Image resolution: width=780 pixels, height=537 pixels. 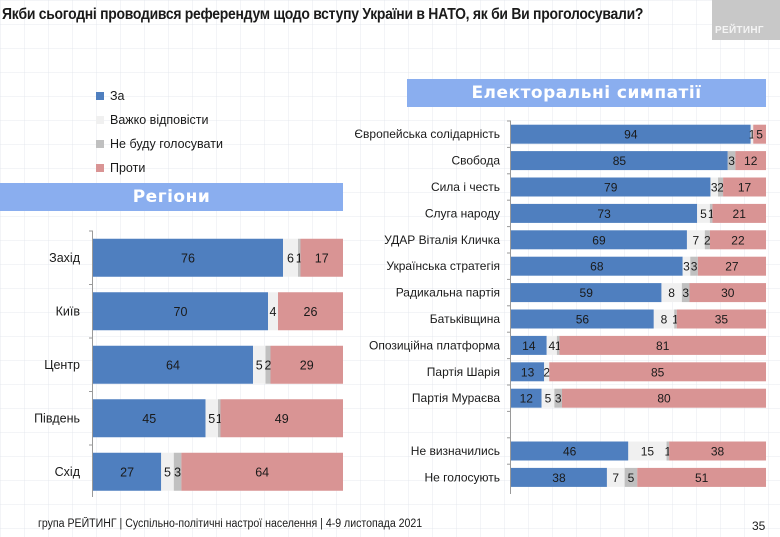 I want to click on data-label: 22, so click(x=738, y=240).